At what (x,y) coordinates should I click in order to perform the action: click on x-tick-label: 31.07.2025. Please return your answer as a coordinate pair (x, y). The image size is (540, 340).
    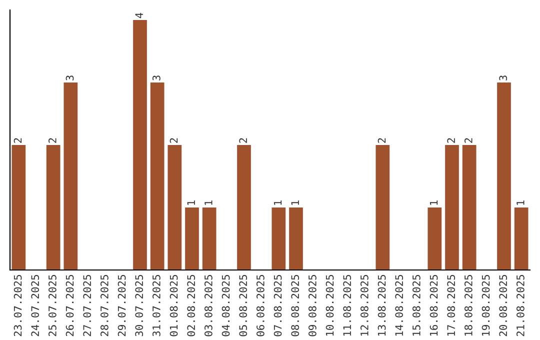
    Looking at the image, I should click on (156, 305).